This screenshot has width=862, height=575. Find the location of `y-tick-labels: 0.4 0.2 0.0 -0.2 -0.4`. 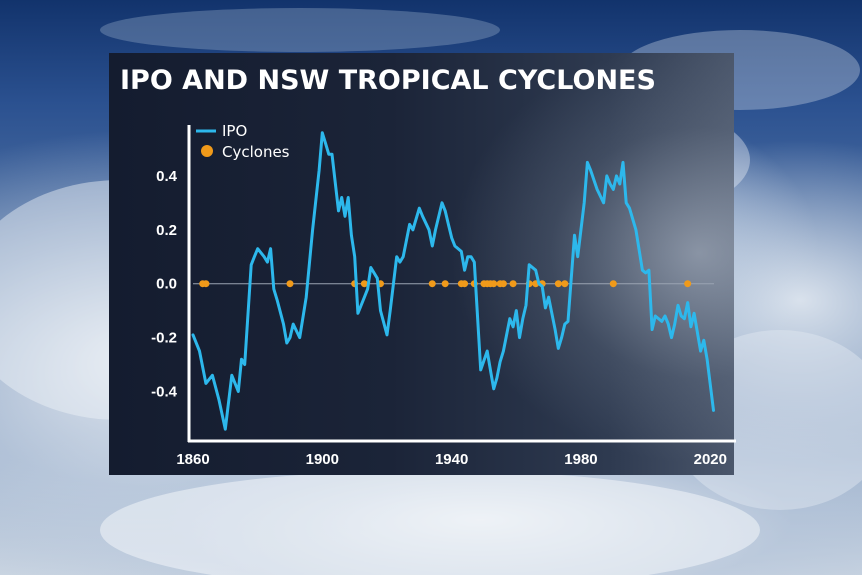

y-tick-labels: 0.4 0.2 0.0 -0.2 -0.4 is located at coordinates (164, 284).